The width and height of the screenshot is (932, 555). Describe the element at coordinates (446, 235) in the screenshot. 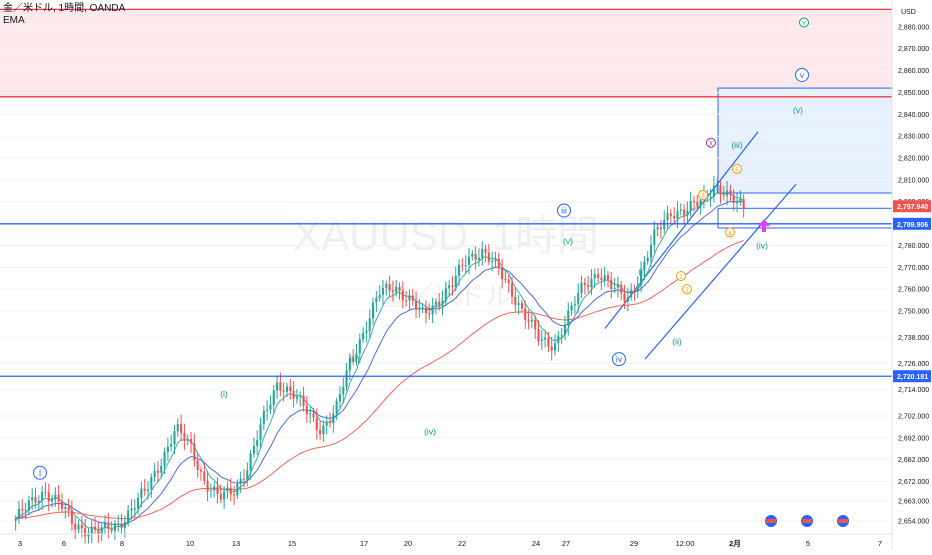

I see `watermark-main: XAUUSD, 1時間` at that location.